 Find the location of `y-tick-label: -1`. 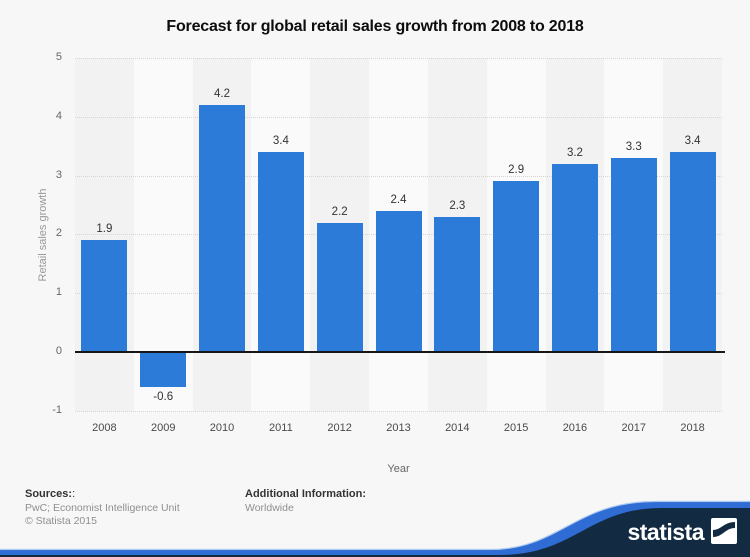

y-tick-label: -1 is located at coordinates (57, 409).